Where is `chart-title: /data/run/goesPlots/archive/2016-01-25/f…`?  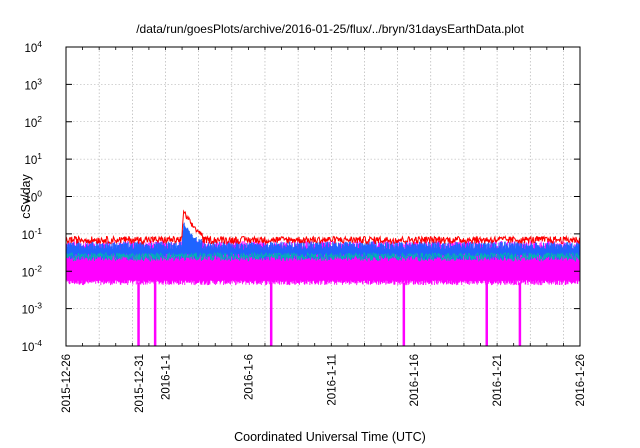 chart-title: /data/run/goesPlots/archive/2016-01-25/f… is located at coordinates (330, 29).